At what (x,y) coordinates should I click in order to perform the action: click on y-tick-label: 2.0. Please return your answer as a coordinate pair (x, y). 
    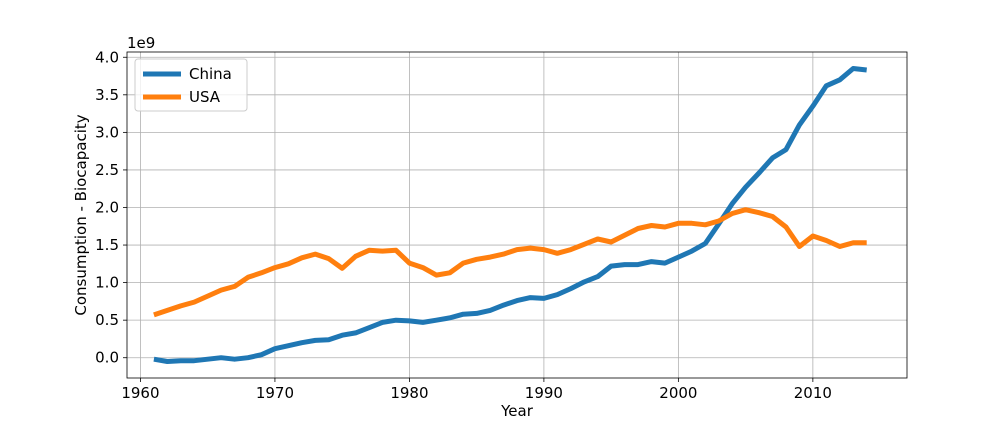
    Looking at the image, I should click on (107, 207).